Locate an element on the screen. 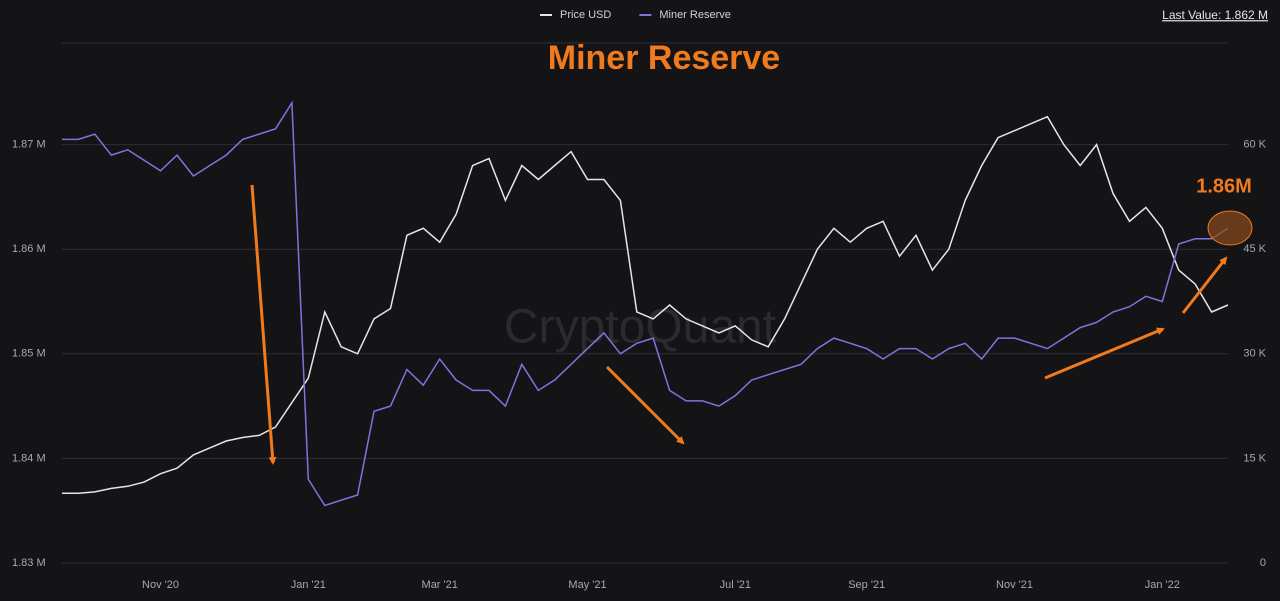 This screenshot has height=601, width=1280. x-tick-label: Jan '22 is located at coordinates (1162, 585).